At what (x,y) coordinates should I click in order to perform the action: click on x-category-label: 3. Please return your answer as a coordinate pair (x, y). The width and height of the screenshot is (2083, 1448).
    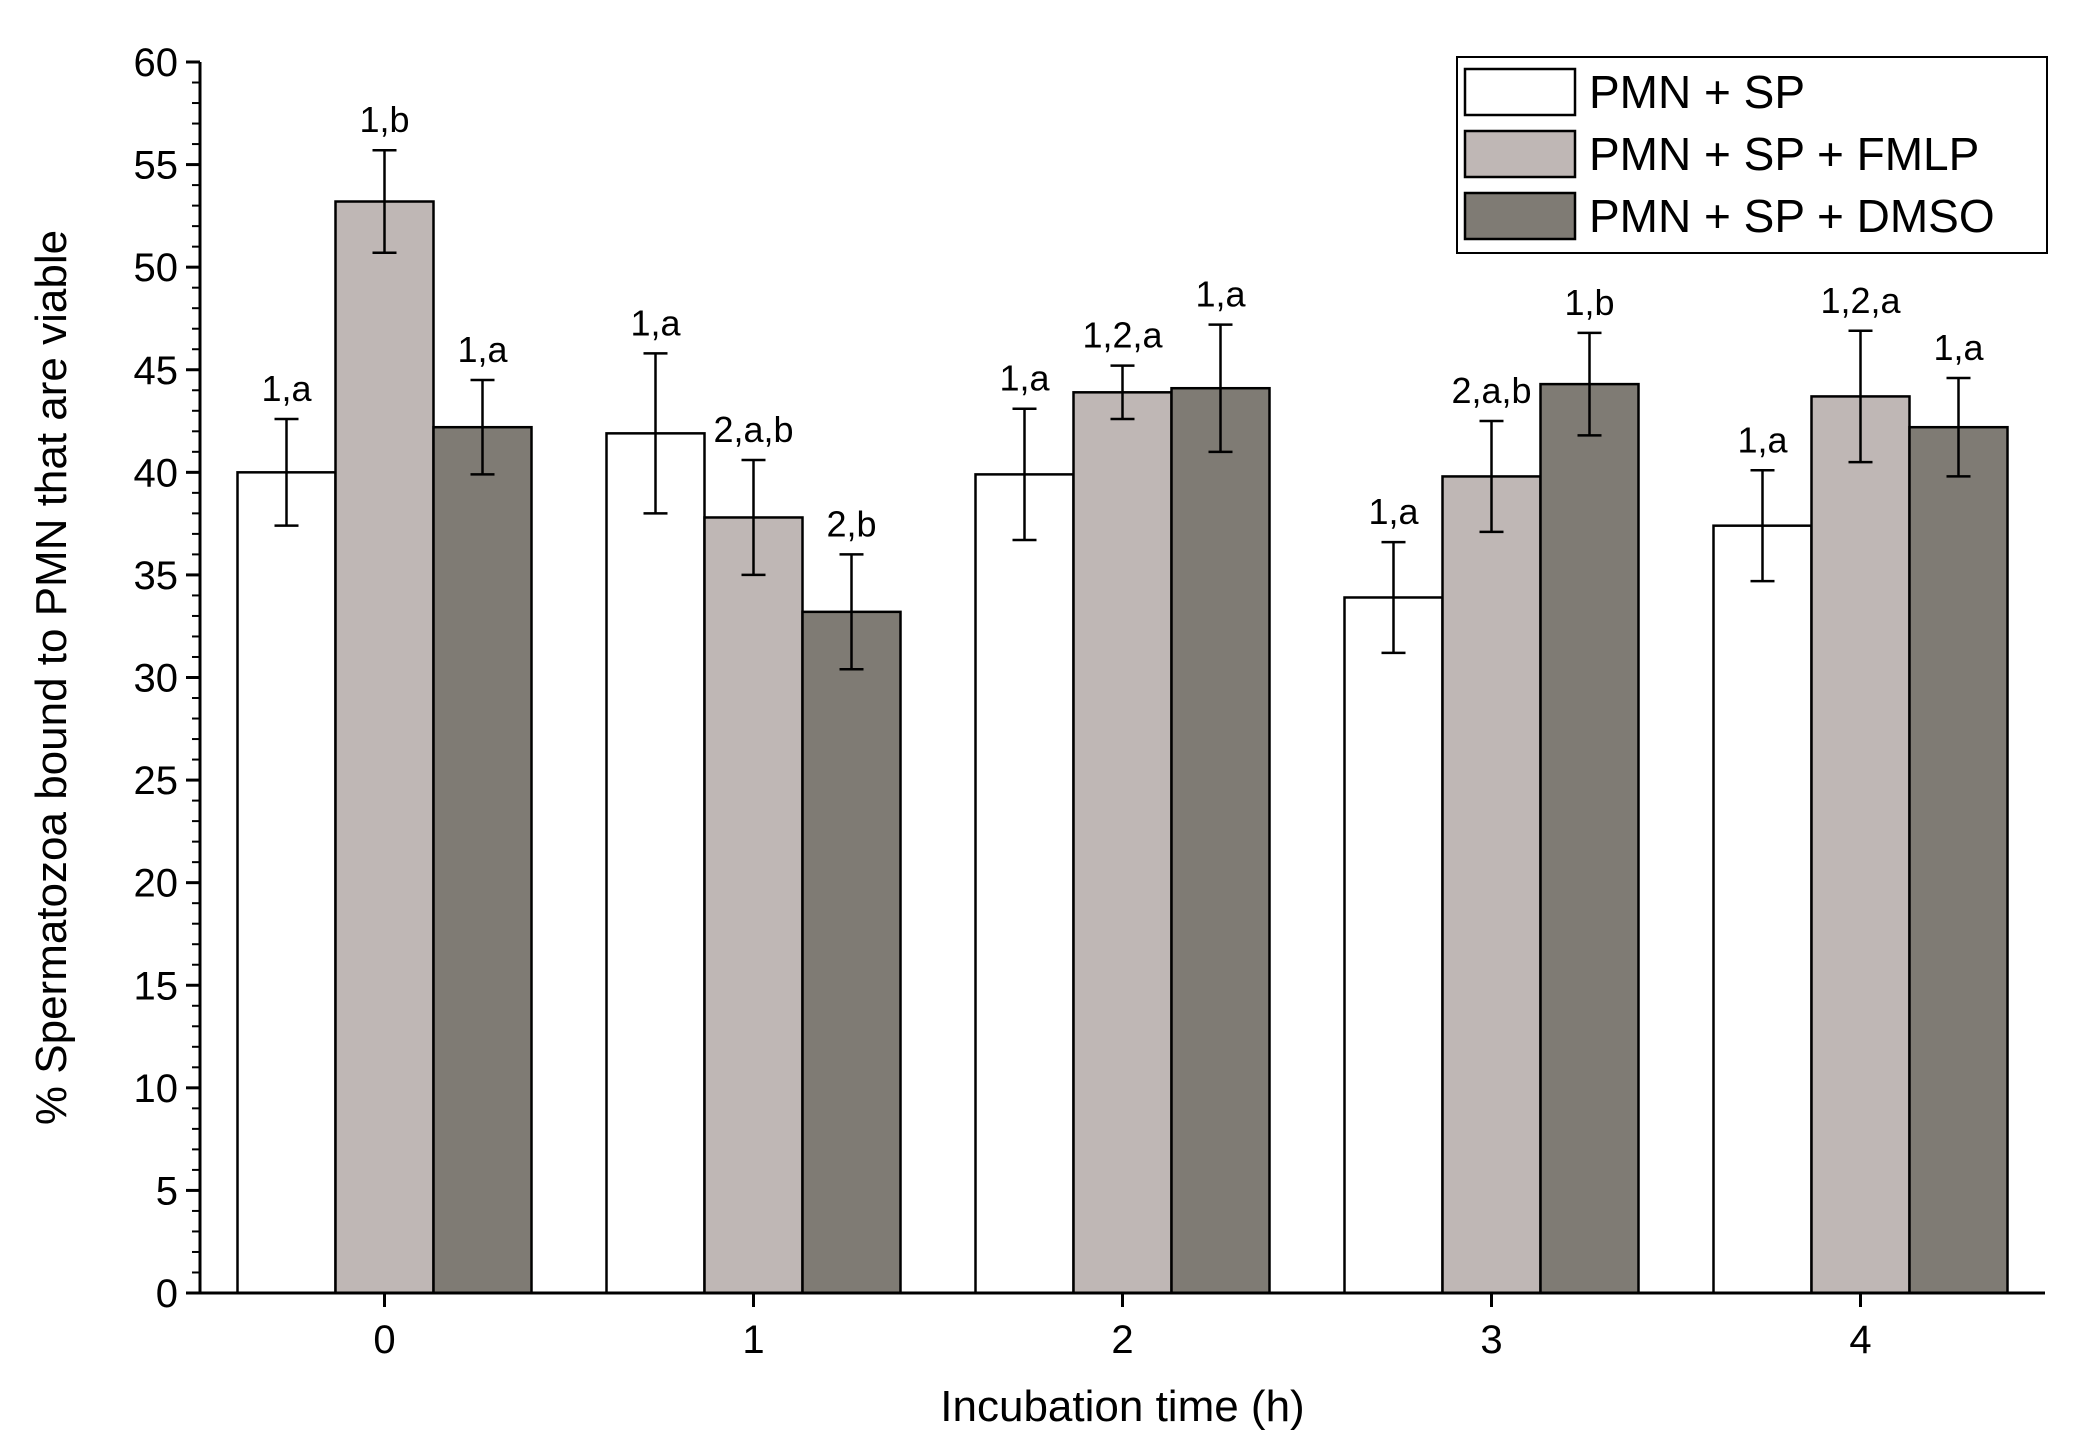
    Looking at the image, I should click on (1491, 1340).